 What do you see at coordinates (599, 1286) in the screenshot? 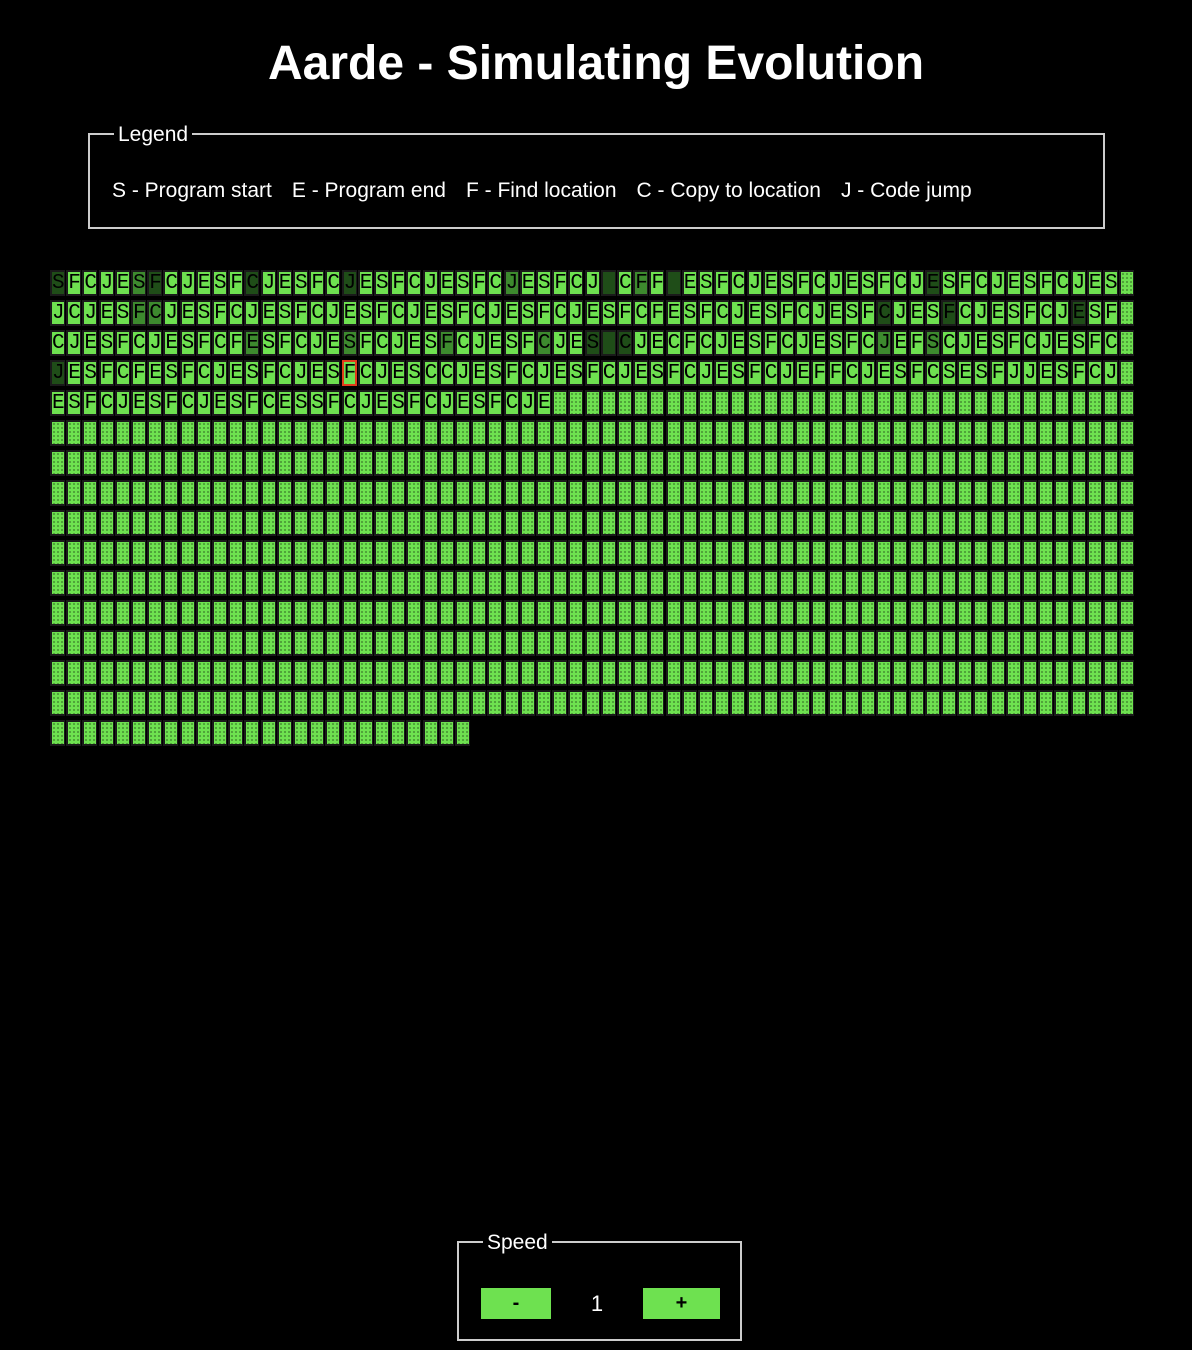
I see `speed-control: Speed - 1 +` at bounding box center [599, 1286].